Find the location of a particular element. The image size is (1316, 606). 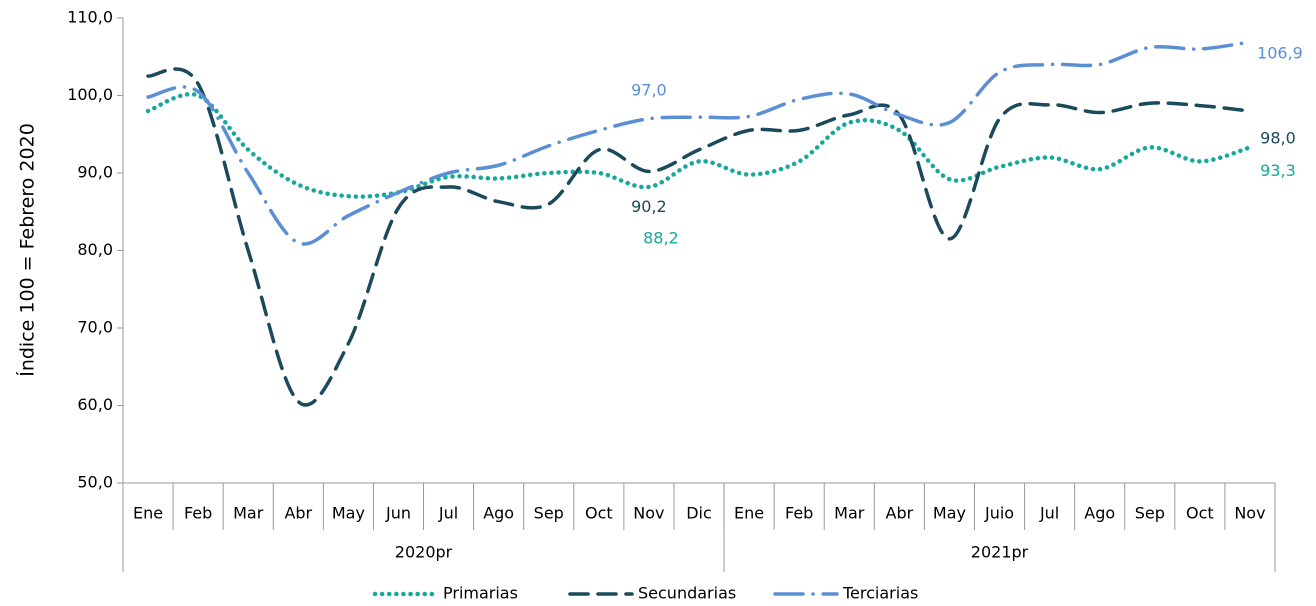

data-label: 88,2 is located at coordinates (661, 237).